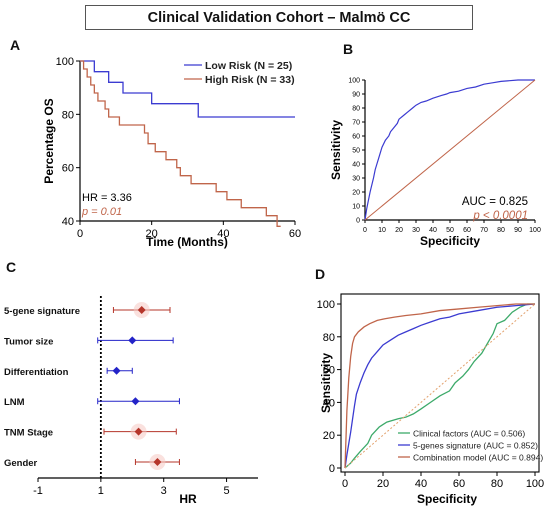 The image size is (550, 514). Describe the element at coordinates (14, 402) in the screenshot. I see `forest-row-label: LNM` at that location.